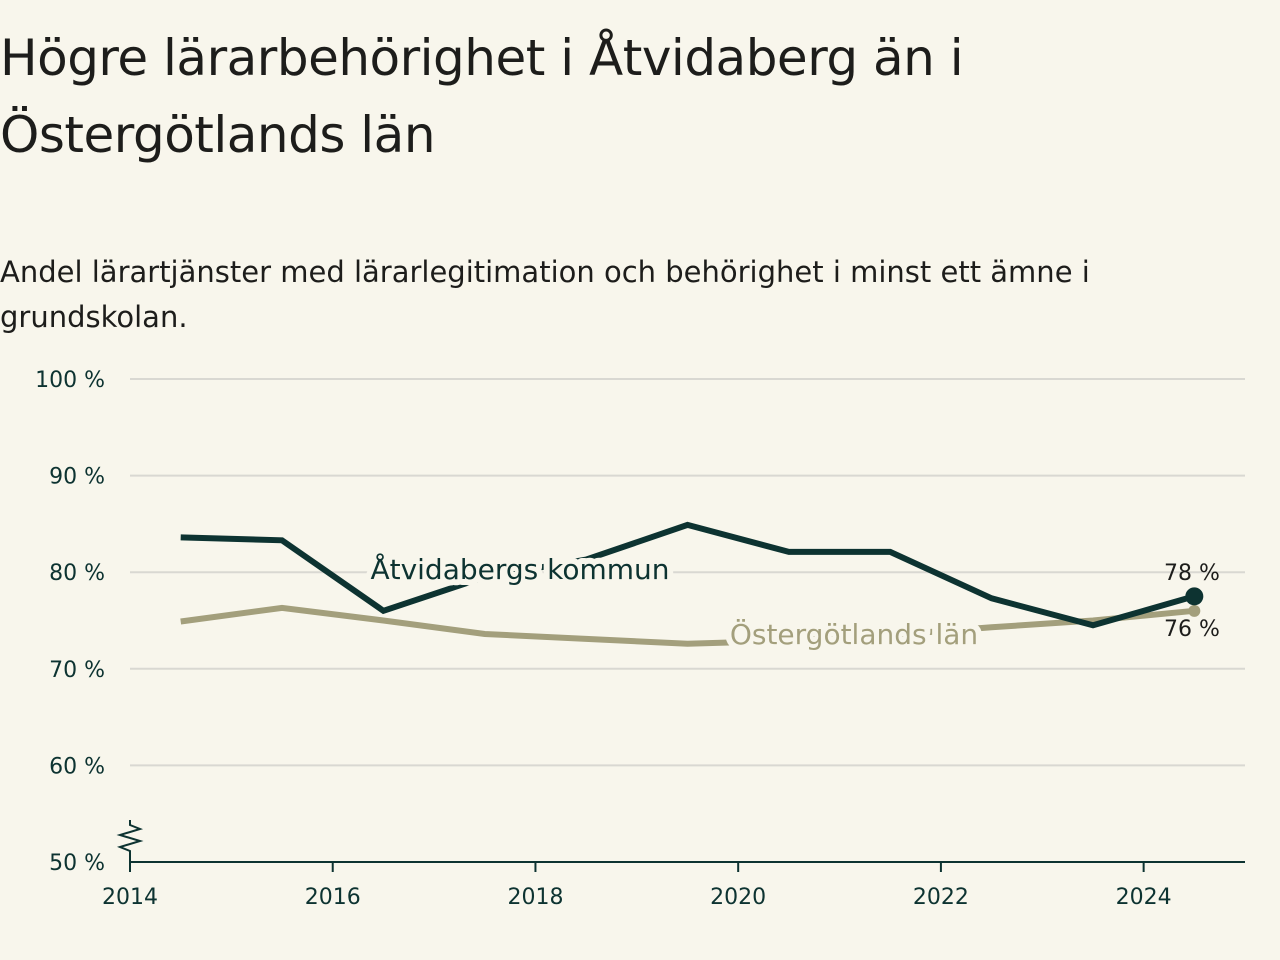 The height and width of the screenshot is (960, 1280). I want to click on series-label-halo: Östergötlands län, so click(854, 634).